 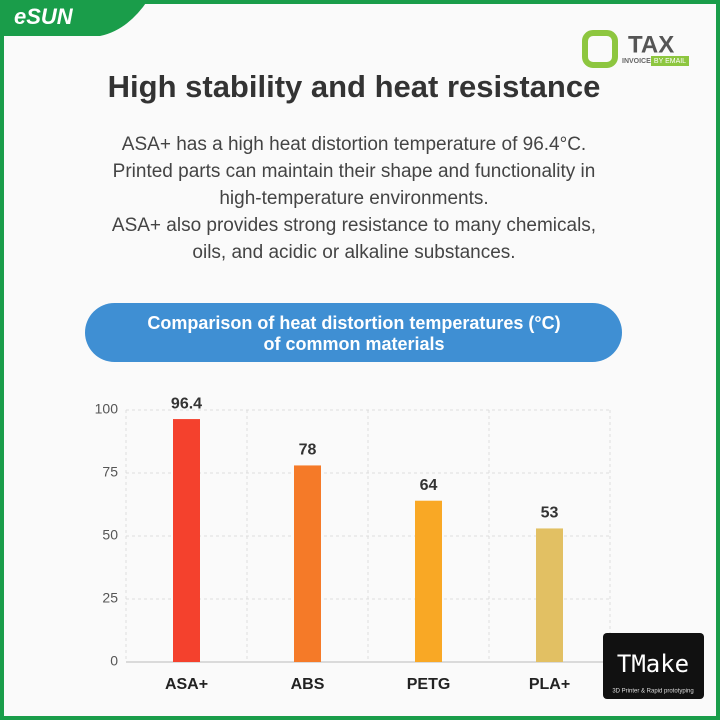 I want to click on tmake-logo: TMake 3D Printer & Rapid prototyping, so click(x=653, y=666).